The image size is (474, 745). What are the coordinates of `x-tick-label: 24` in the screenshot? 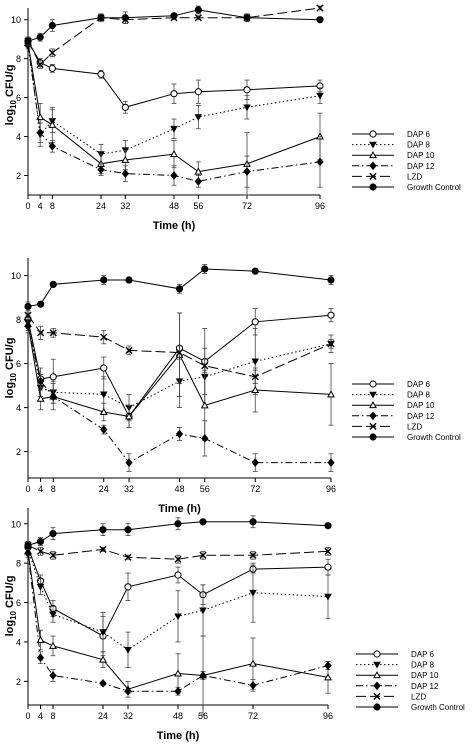 It's located at (104, 489).